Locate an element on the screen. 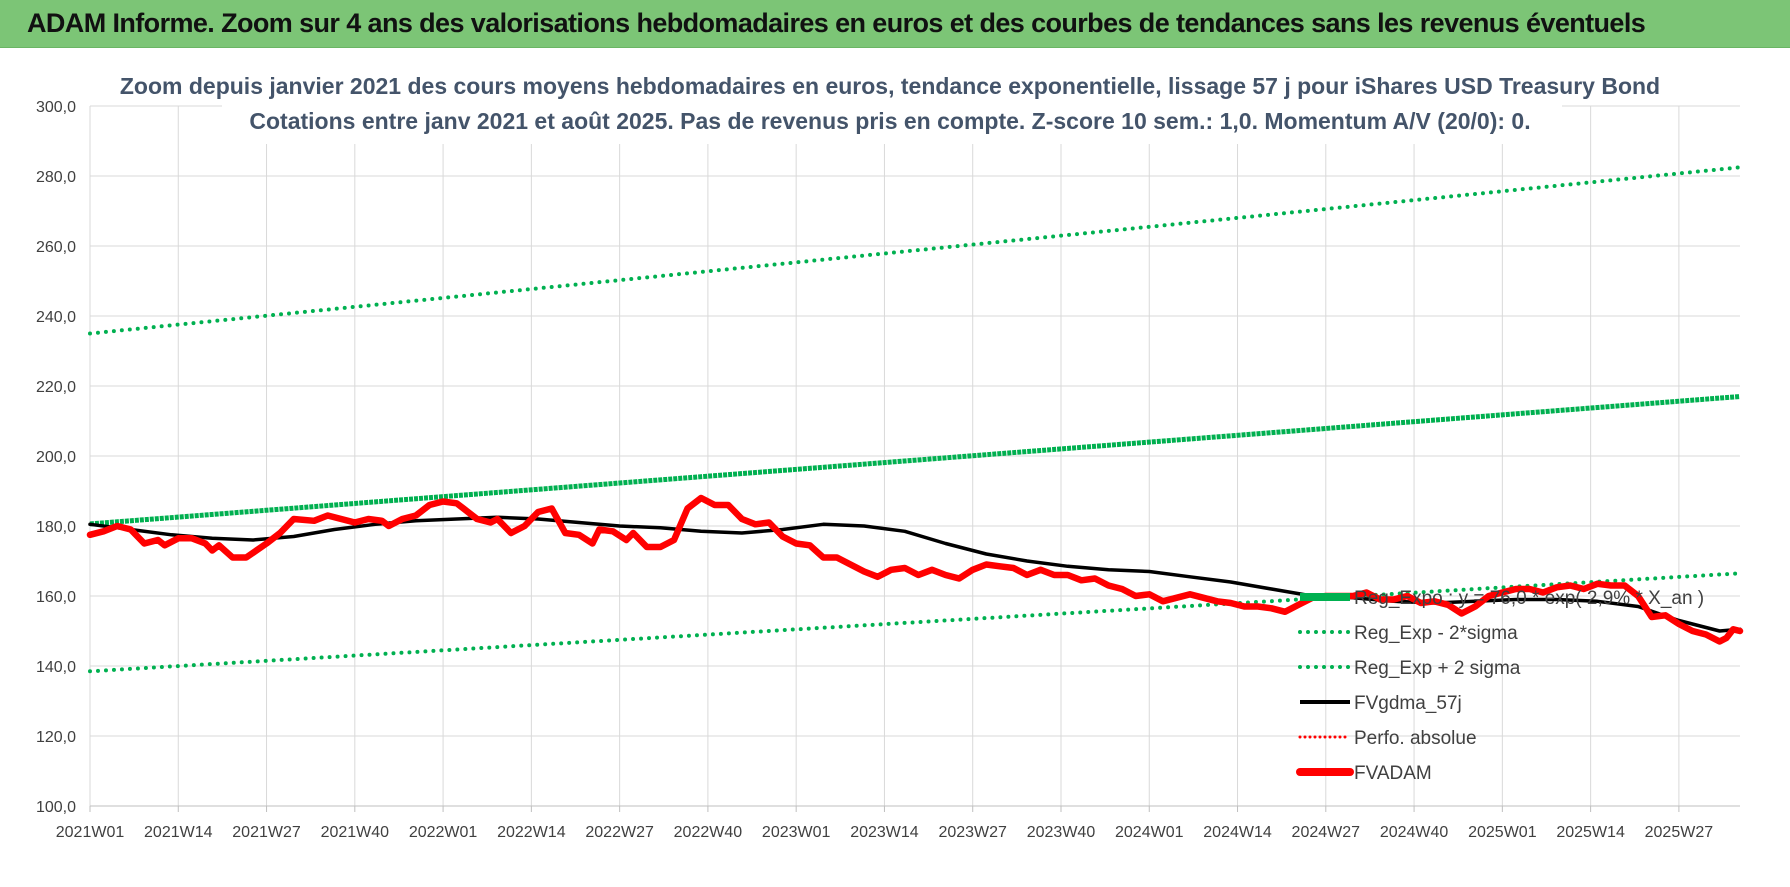  y-tick-label: 140,0 is located at coordinates (56, 667).